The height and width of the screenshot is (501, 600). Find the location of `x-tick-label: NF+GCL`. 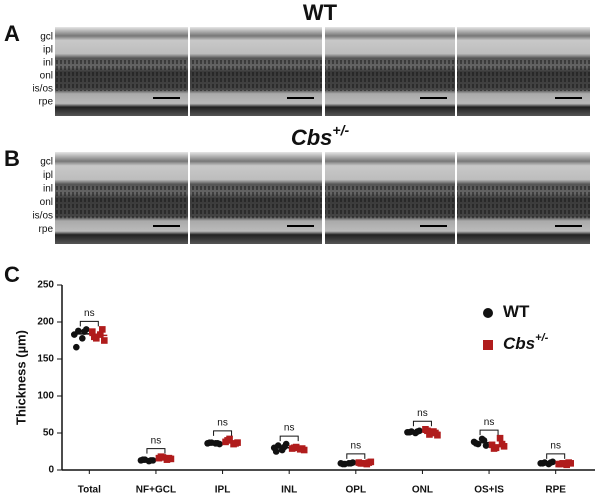

x-tick-label: NF+GCL is located at coordinates (156, 490).